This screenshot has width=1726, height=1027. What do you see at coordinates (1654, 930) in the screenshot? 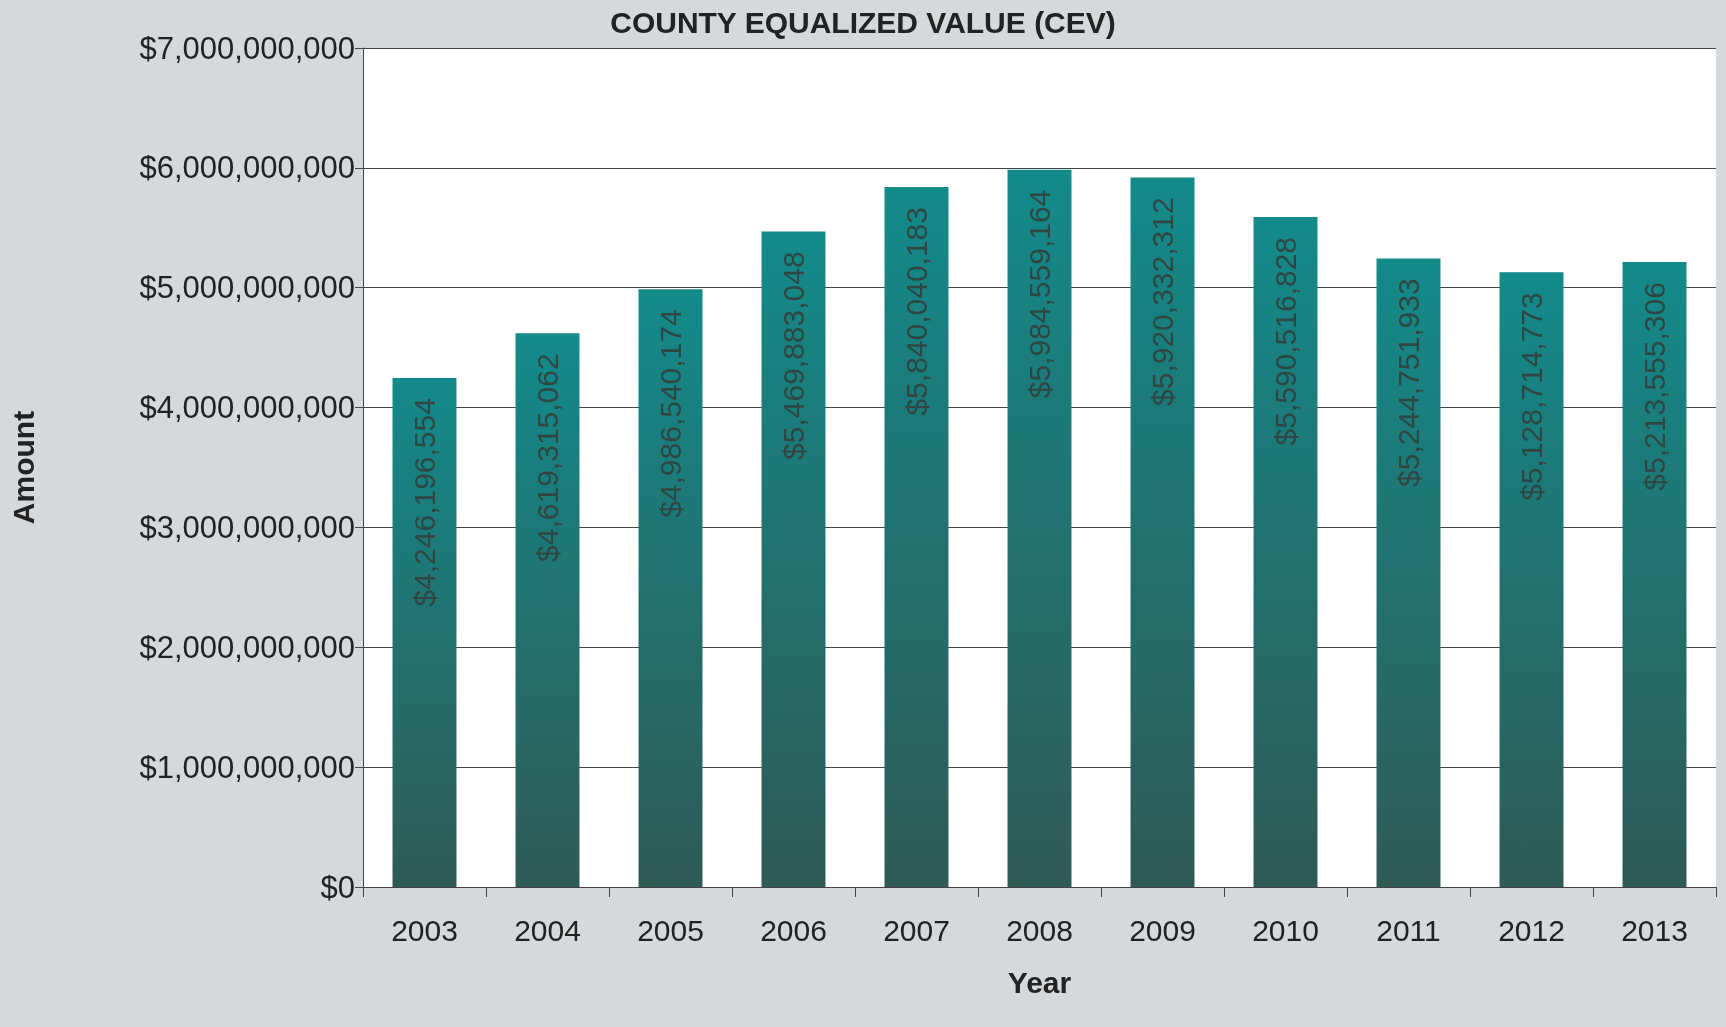
I see `x-tick-label: 2013` at bounding box center [1654, 930].